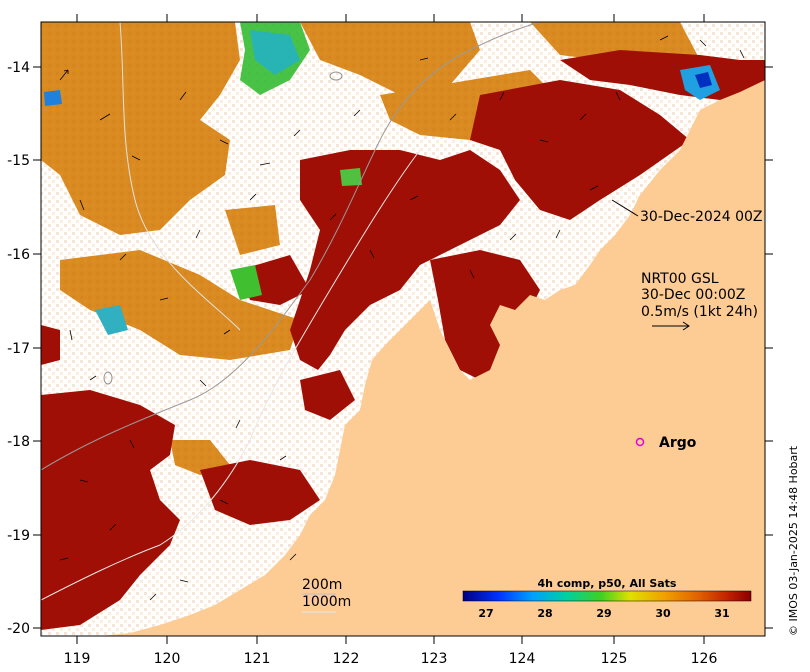  I want to click on imos-credit: © IMOS 03-Jan-2025 14:48 Hobart, so click(793, 540).